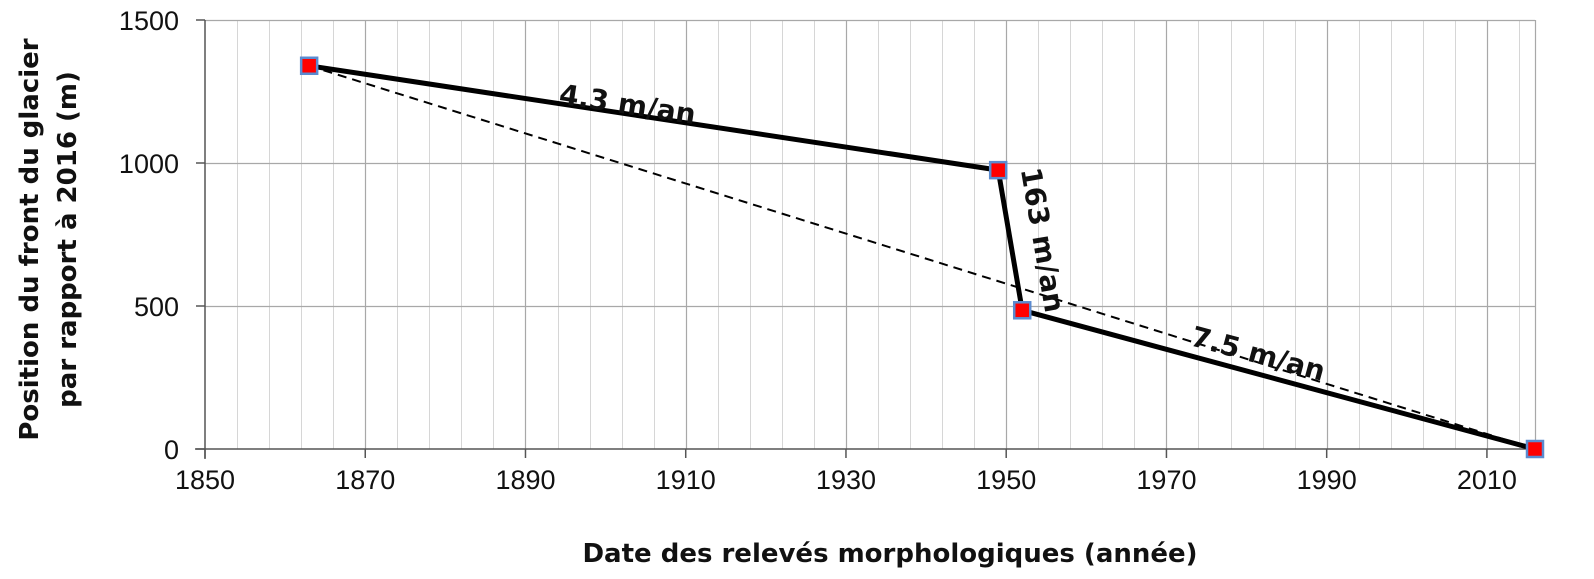 The image size is (1594, 579). I want to click on rate-annotation: 4.3 m/an, so click(627, 104).